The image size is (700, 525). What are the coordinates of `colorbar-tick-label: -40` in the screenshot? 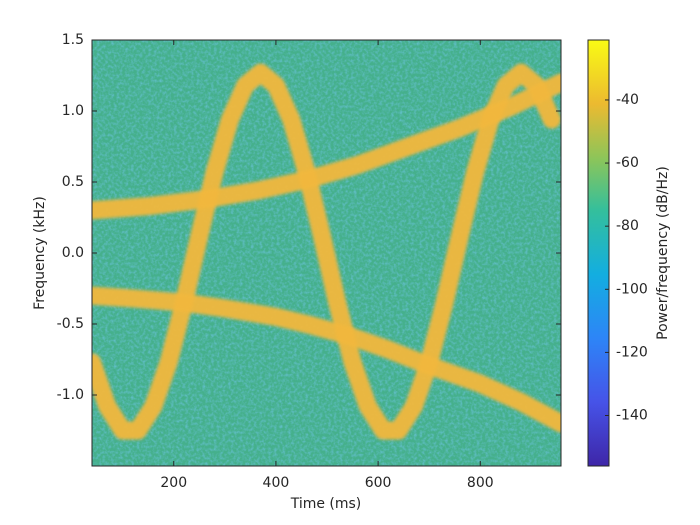 It's located at (627, 100).